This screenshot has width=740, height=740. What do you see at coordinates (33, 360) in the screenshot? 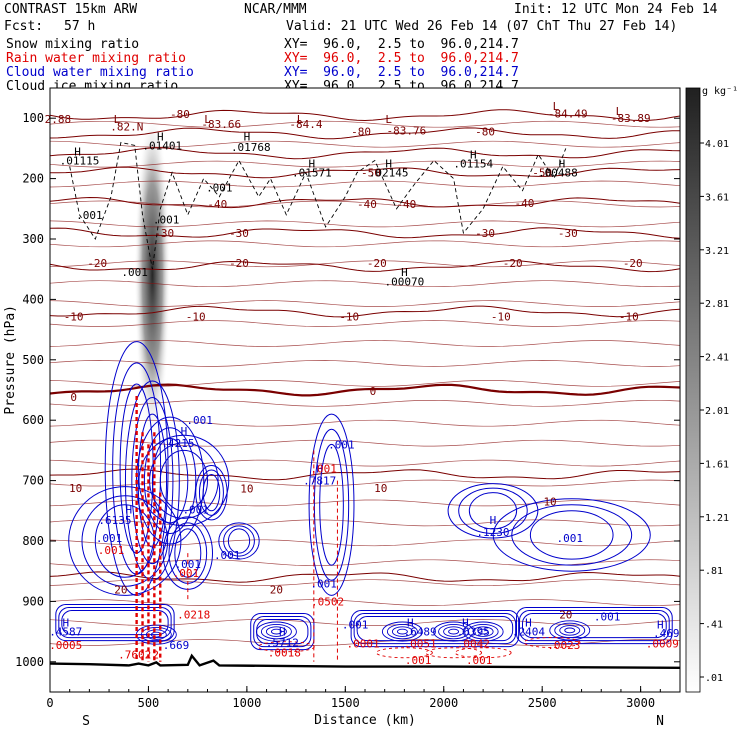
I see `y-tick-label: 500` at bounding box center [33, 360].